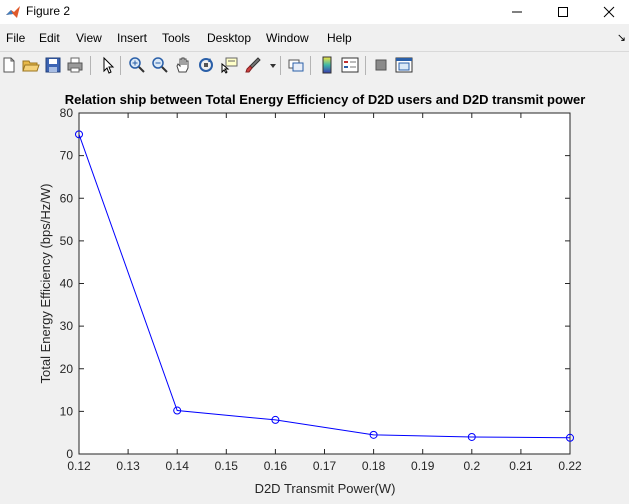 Image resolution: width=629 pixels, height=504 pixels. I want to click on pan-icon, so click(182, 65).